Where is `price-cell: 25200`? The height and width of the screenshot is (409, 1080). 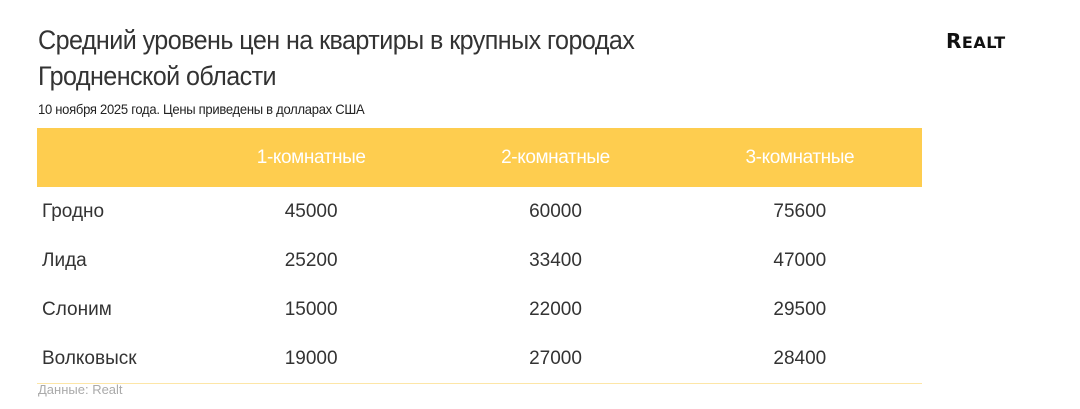 price-cell: 25200 is located at coordinates (311, 260).